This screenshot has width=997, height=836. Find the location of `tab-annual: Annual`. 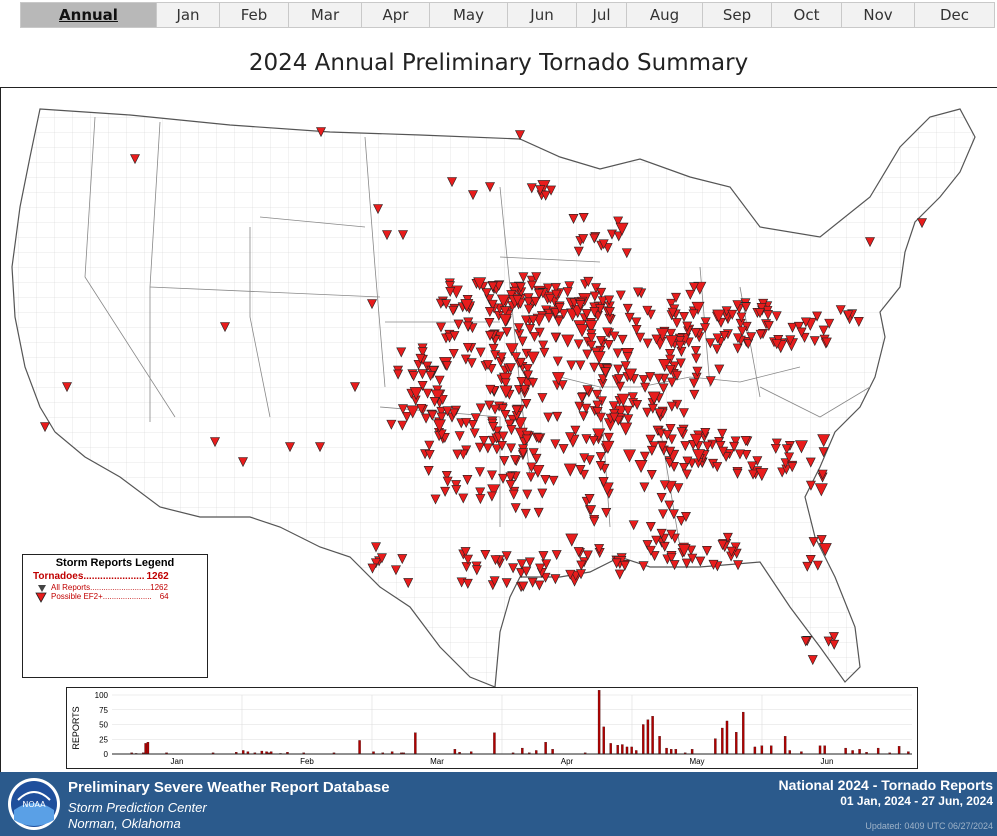

tab-annual: Annual is located at coordinates (88, 15).